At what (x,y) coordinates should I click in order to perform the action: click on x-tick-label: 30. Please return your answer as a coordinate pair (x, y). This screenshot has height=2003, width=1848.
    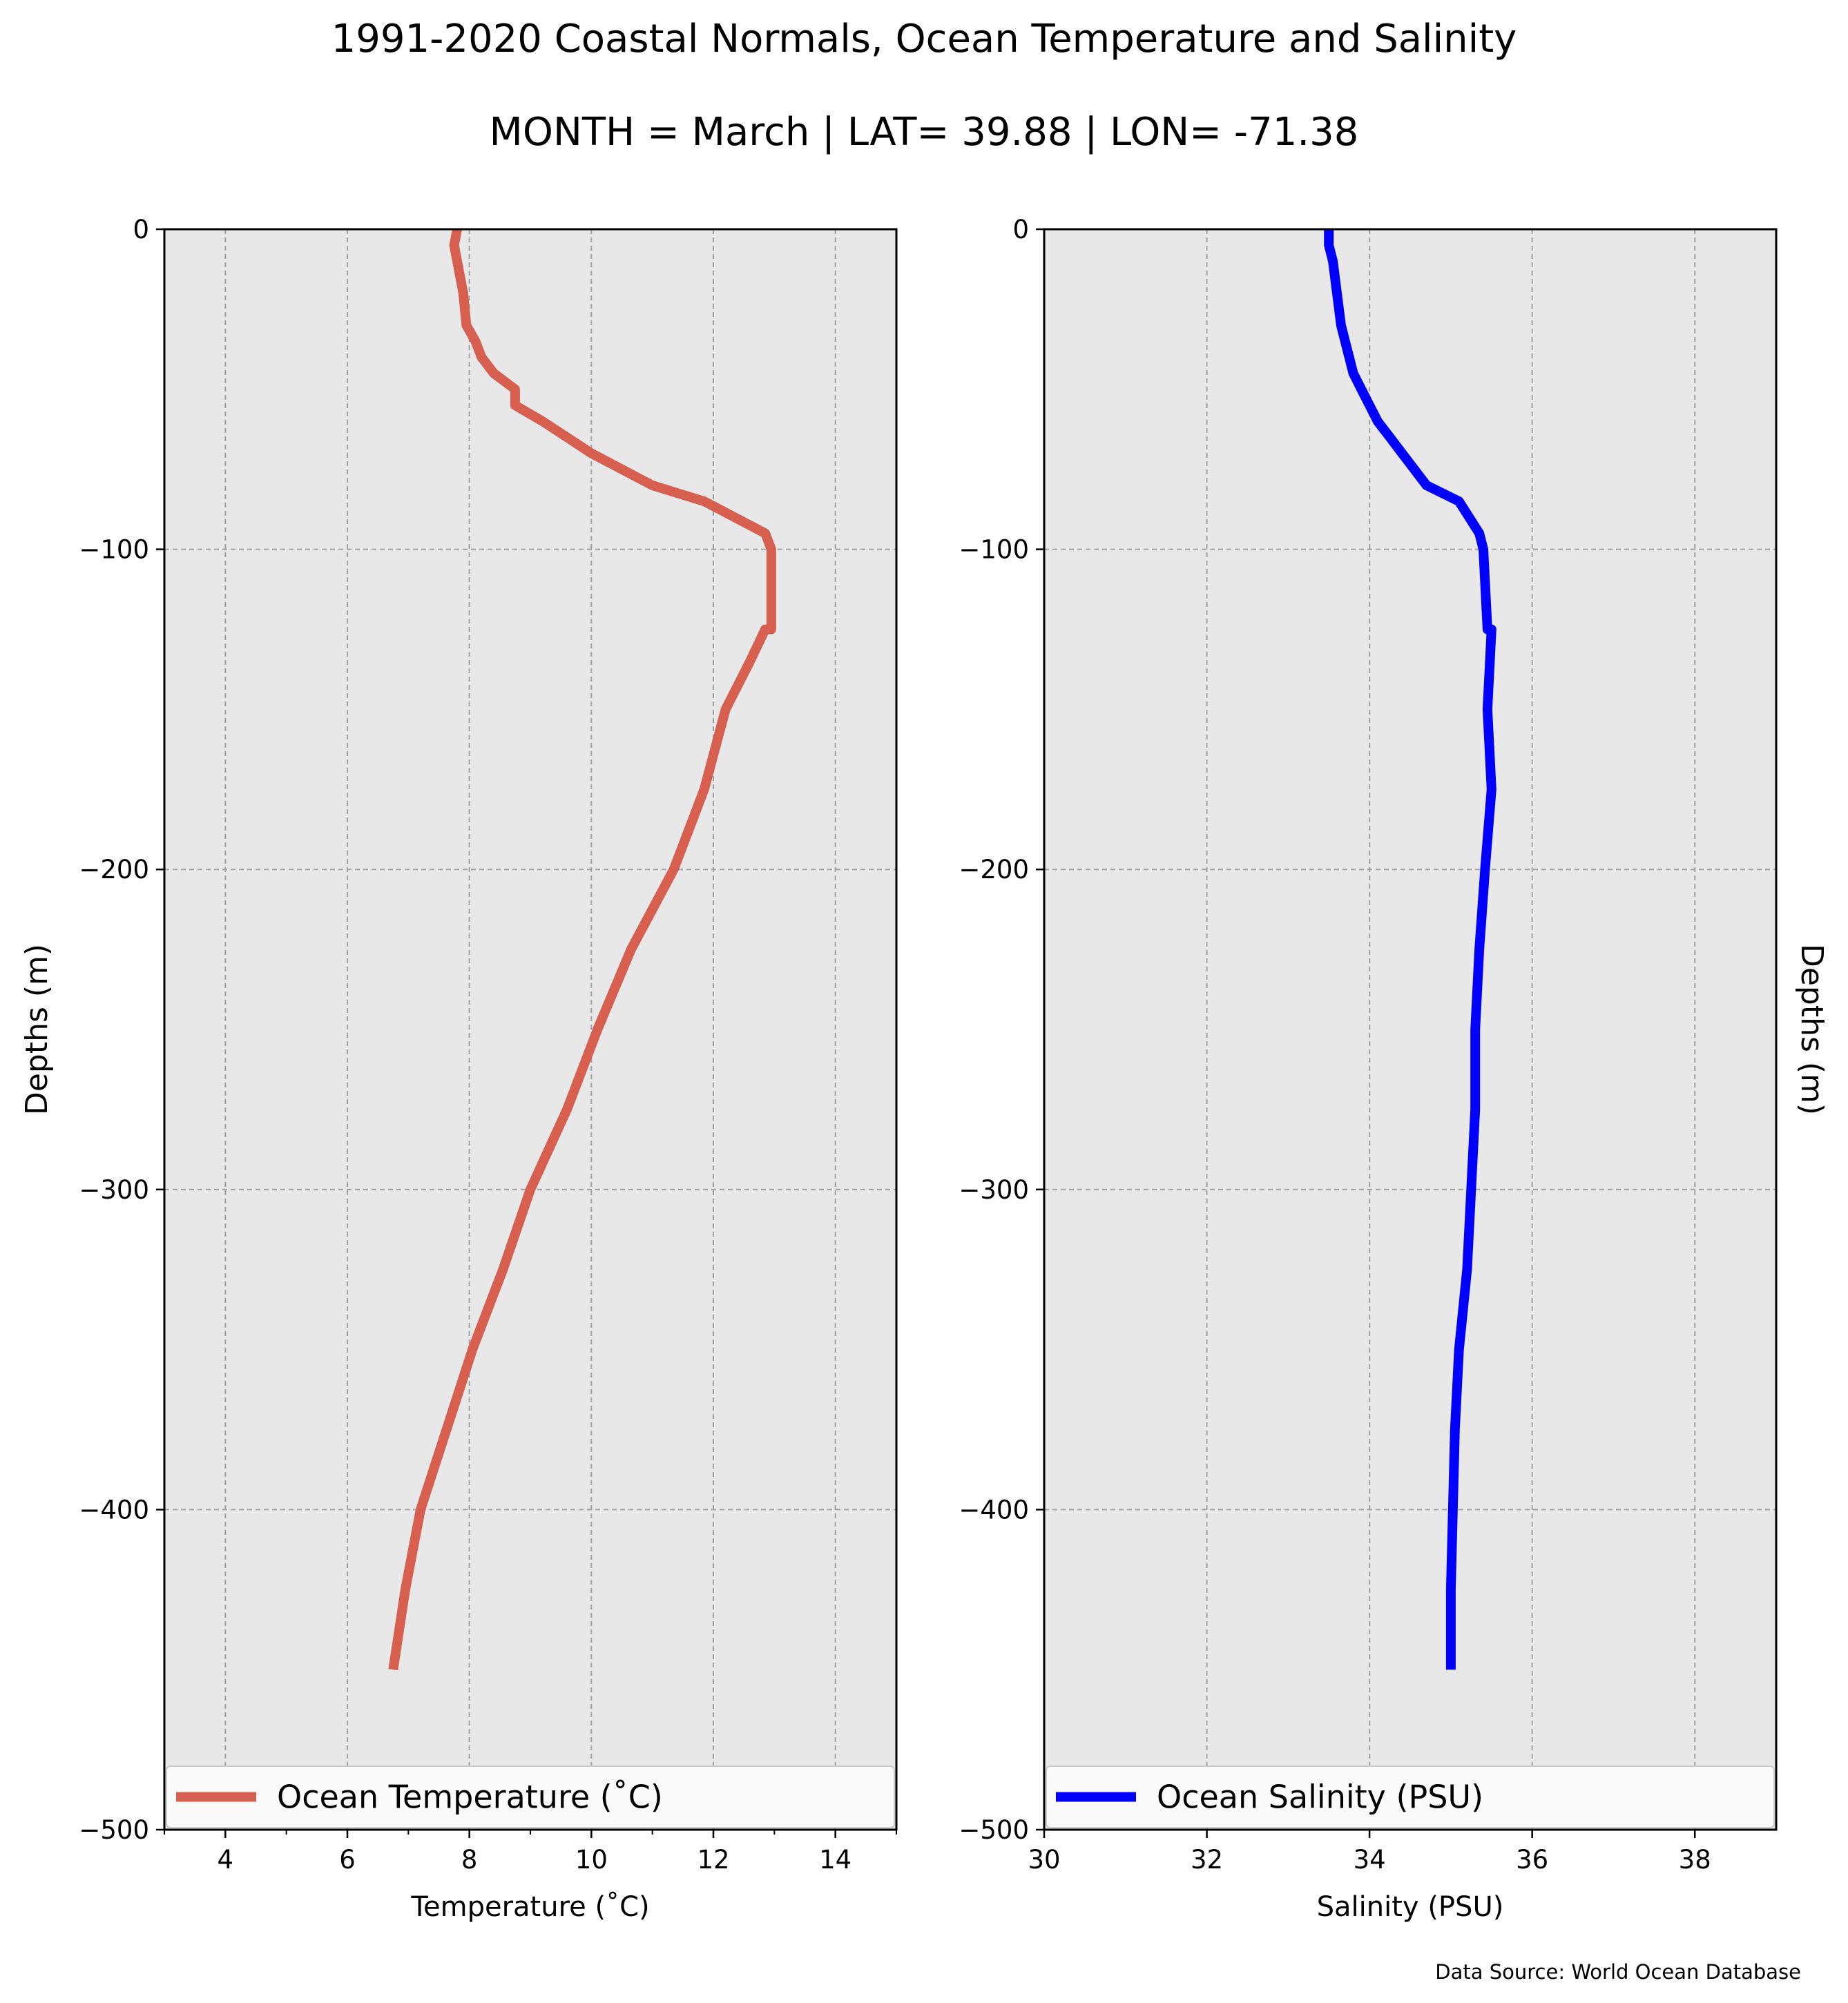
    Looking at the image, I should click on (1044, 1860).